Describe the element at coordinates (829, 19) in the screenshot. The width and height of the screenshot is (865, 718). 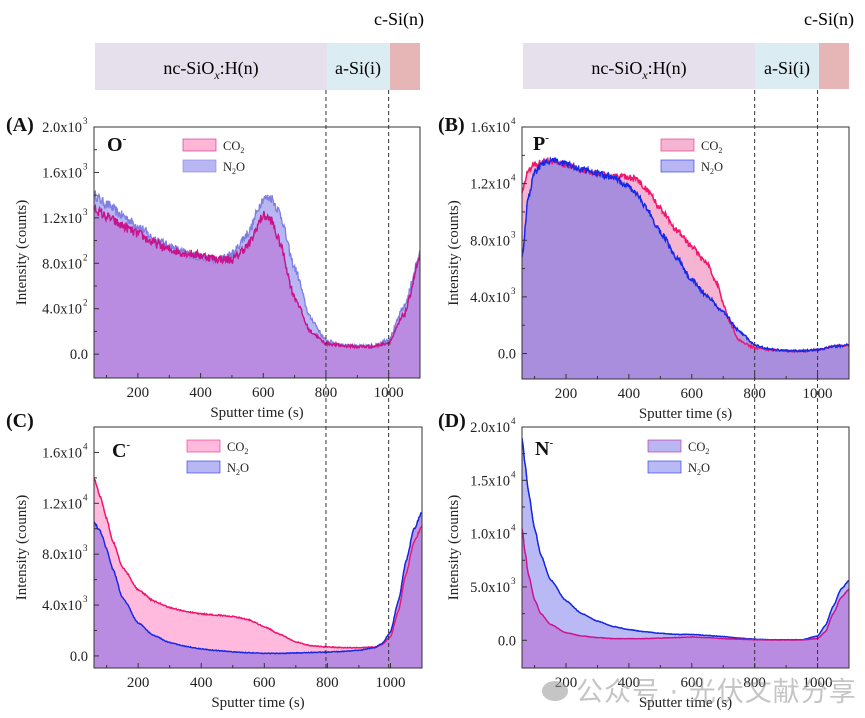
I see `layer-c-si-label: c-Si(n)` at that location.